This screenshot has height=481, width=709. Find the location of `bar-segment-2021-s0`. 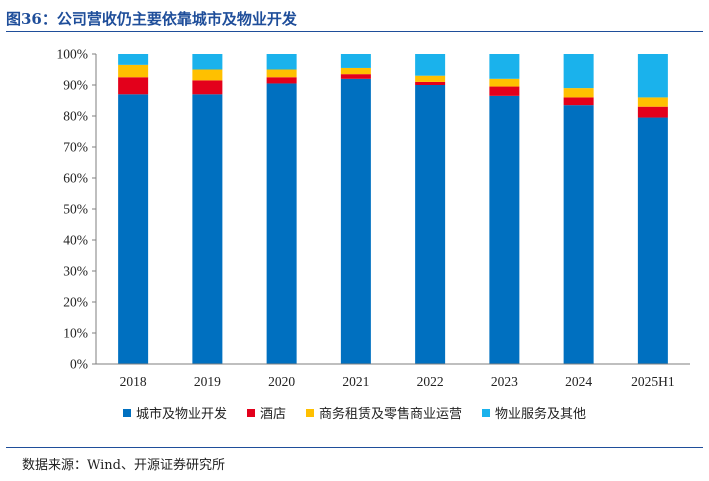

bar-segment-2021-s0 is located at coordinates (355, 221).